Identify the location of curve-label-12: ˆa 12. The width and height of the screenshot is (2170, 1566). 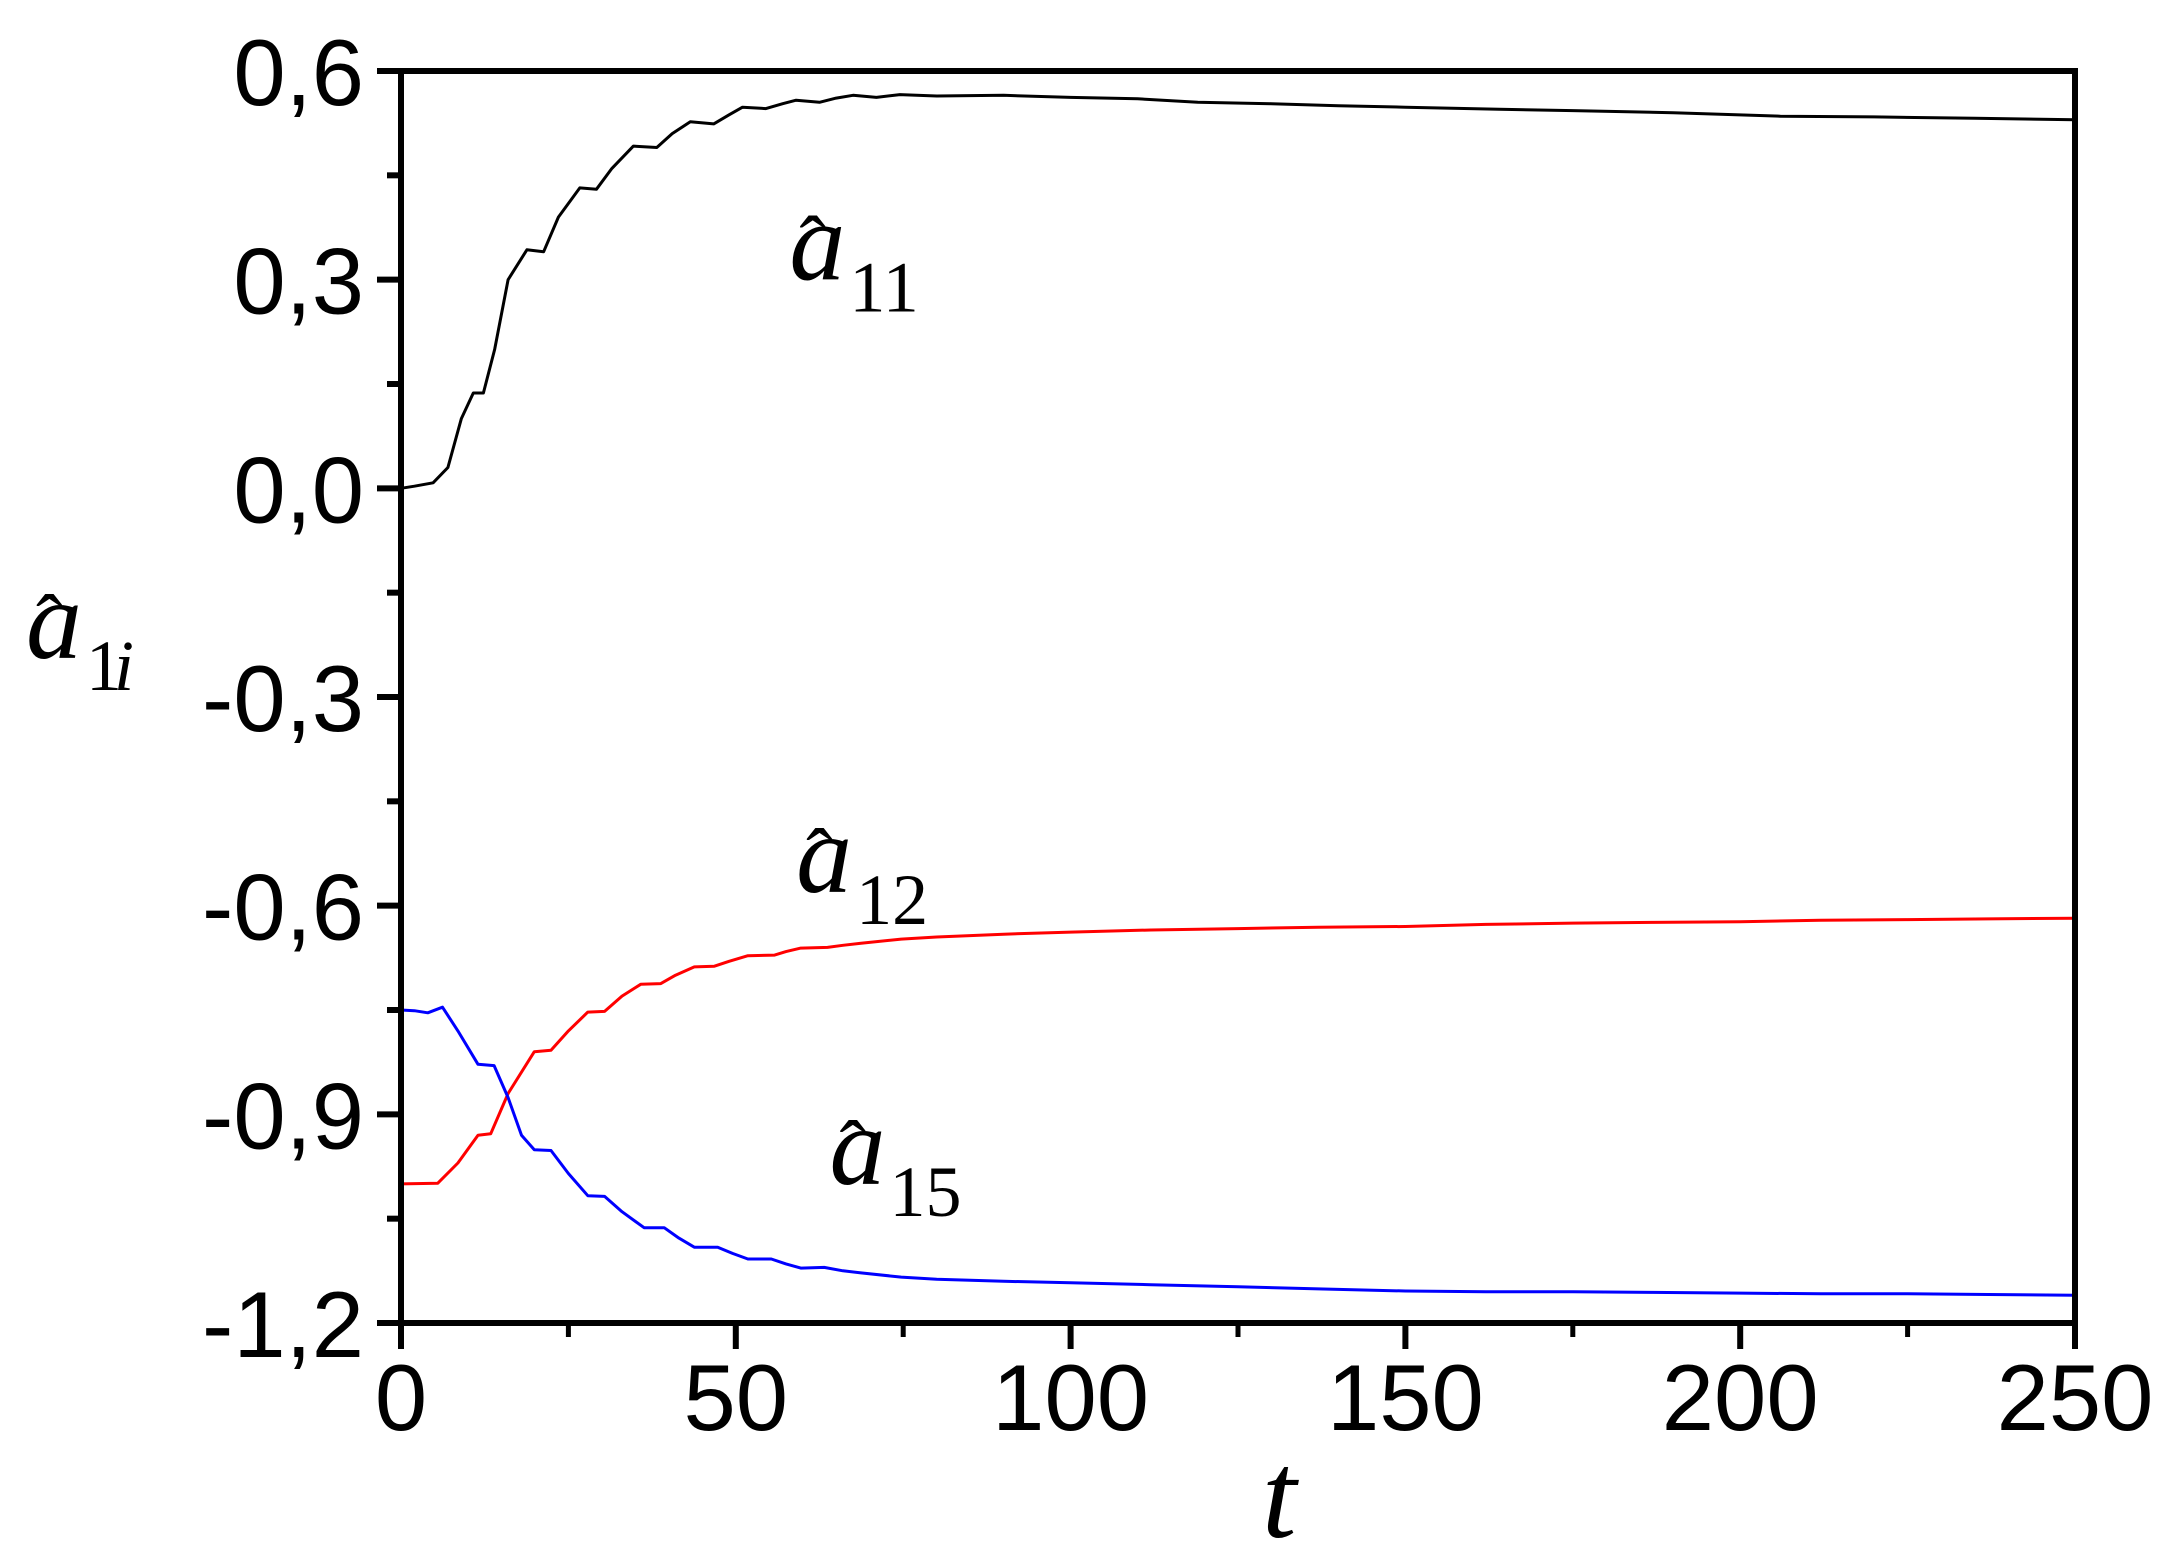
(862, 866).